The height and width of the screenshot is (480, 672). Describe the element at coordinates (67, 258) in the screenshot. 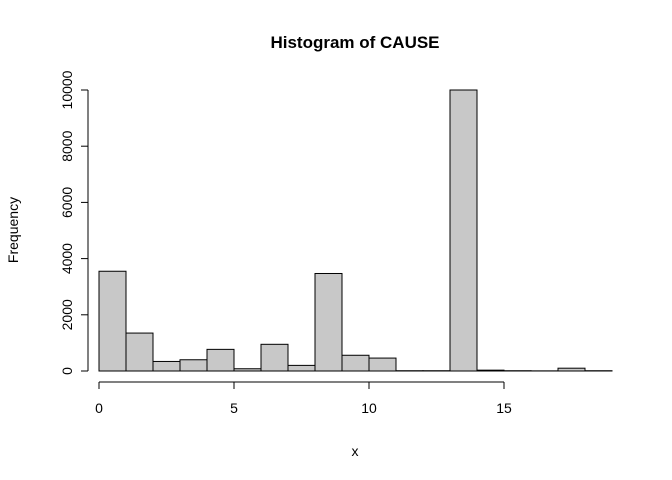

I see `y-tick-label: 4000` at that location.